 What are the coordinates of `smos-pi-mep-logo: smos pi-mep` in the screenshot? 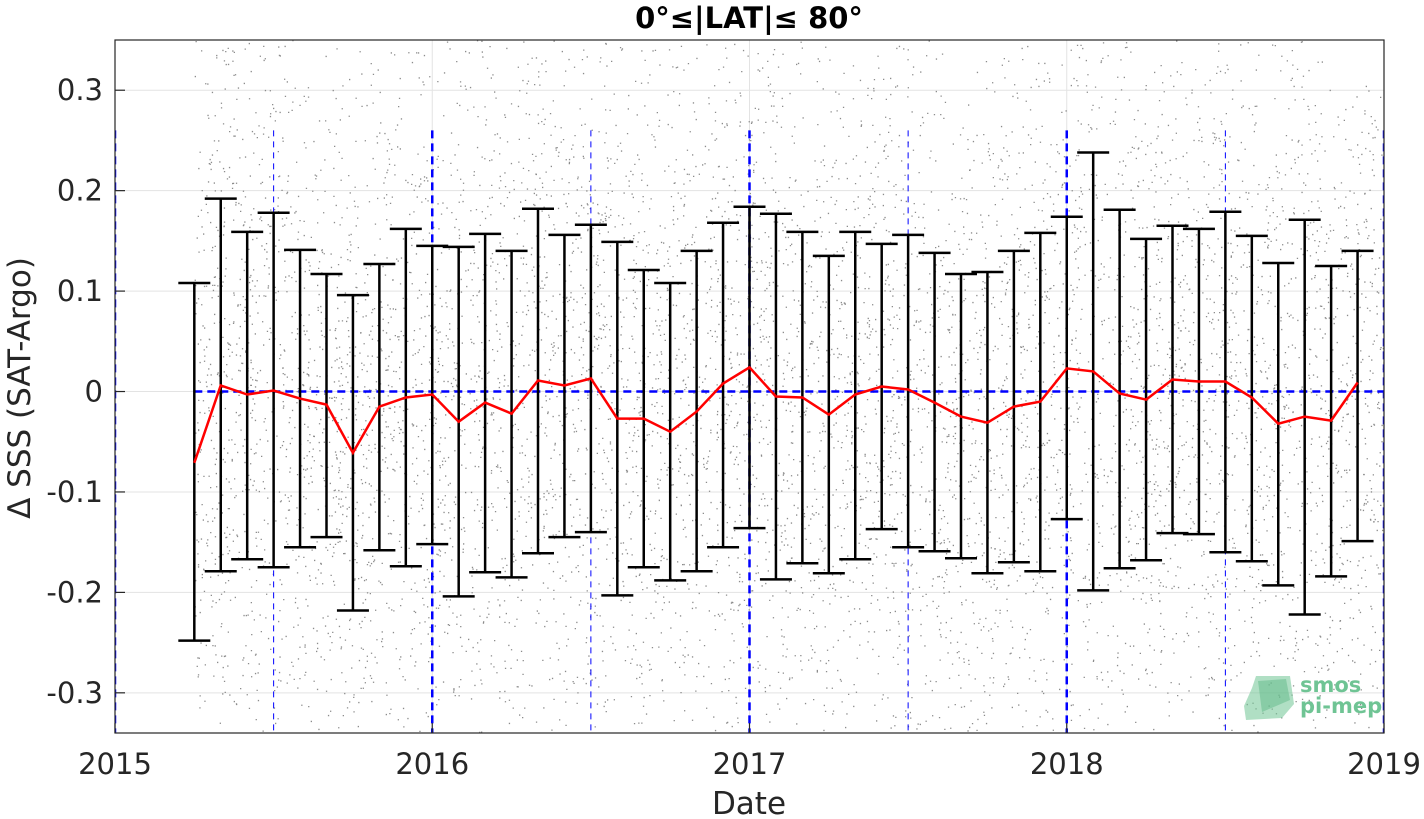 It's located at (1313, 696).